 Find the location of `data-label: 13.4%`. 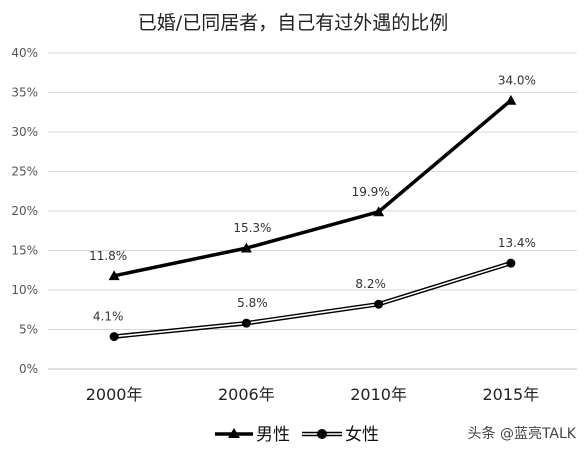

data-label: 13.4% is located at coordinates (517, 243).